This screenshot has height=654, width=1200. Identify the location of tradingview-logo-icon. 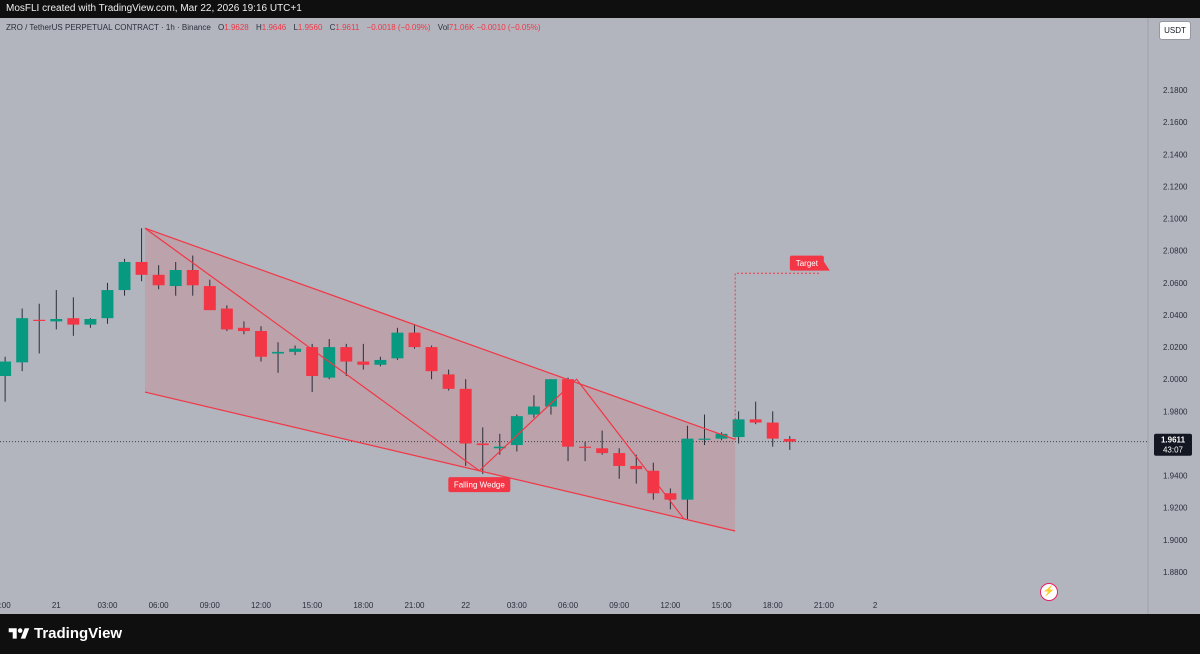
(19, 633).